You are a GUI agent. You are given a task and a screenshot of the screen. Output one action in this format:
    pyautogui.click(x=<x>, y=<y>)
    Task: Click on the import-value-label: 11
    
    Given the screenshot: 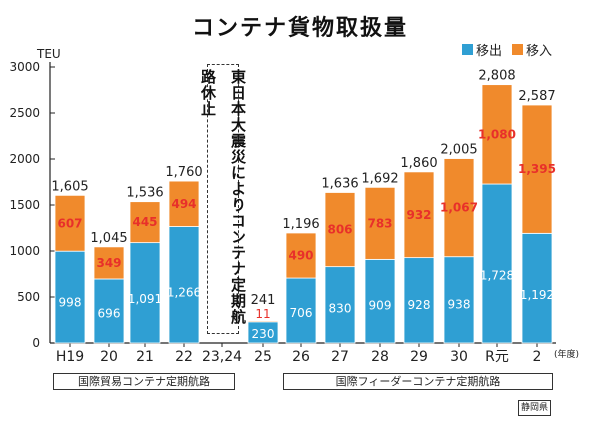 What is the action you would take?
    pyautogui.click(x=262, y=314)
    